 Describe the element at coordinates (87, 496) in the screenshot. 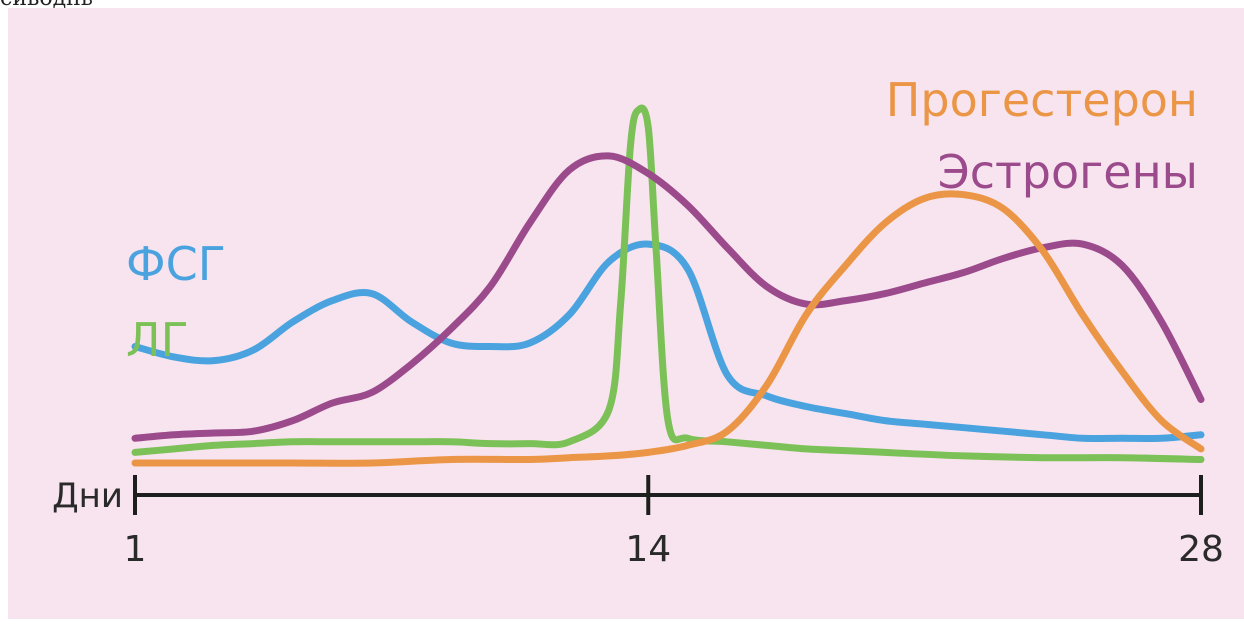

I see `x-axis-label: Дни` at that location.